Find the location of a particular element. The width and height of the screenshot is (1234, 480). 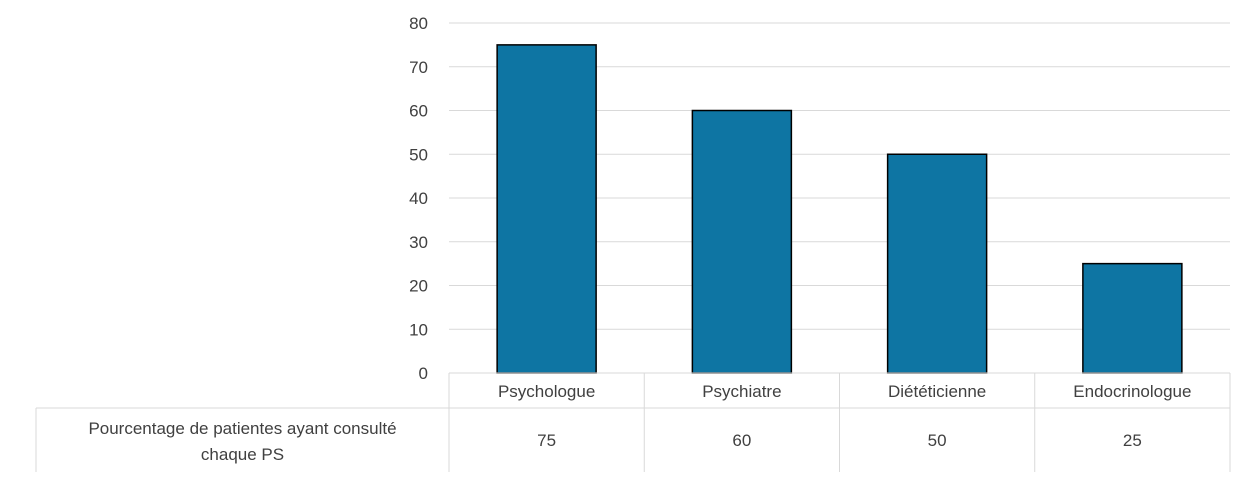

table-value: 60 is located at coordinates (741, 440).